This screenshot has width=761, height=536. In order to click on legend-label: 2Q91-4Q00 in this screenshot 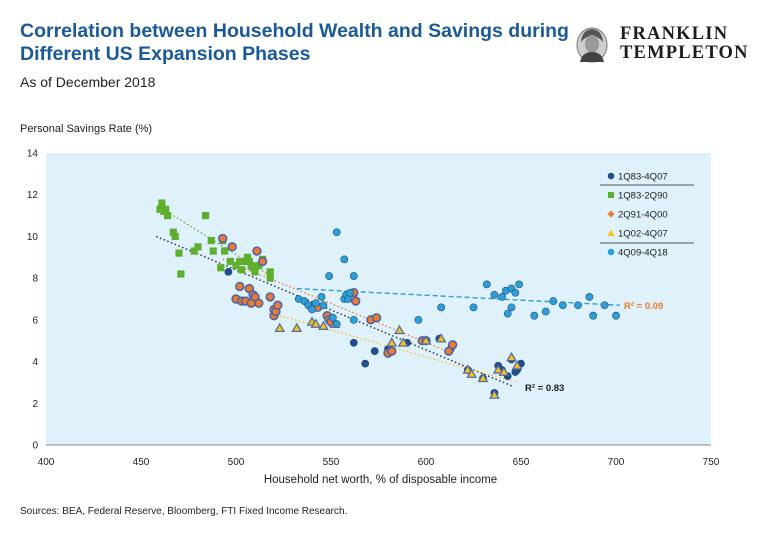, I will do `click(643, 215)`.